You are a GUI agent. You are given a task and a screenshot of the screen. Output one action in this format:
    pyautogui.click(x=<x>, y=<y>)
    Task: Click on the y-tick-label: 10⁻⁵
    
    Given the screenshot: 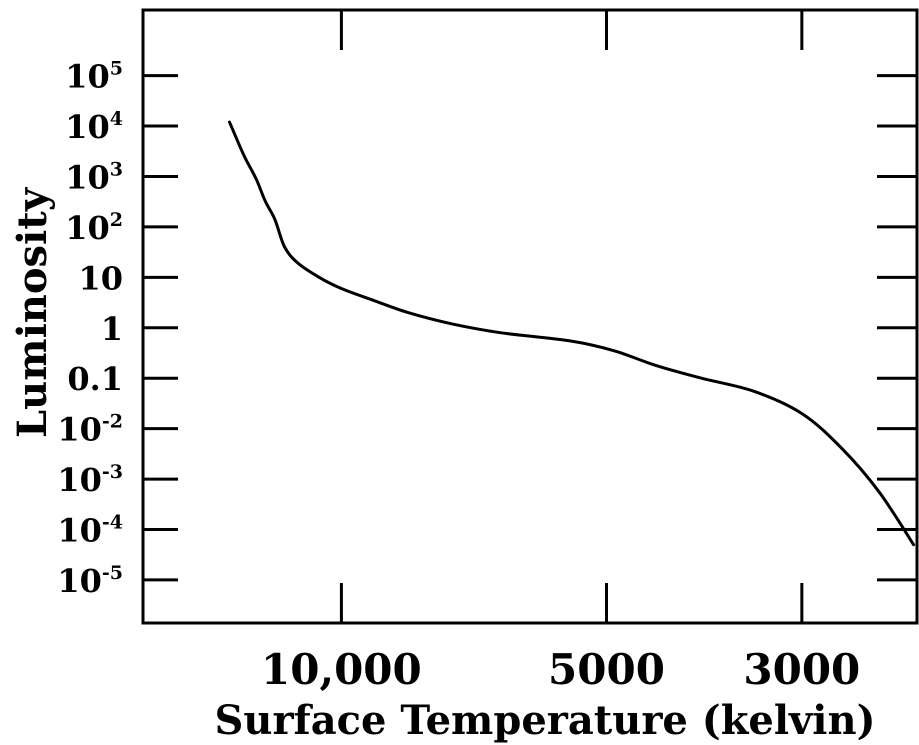 What is the action you would take?
    pyautogui.click(x=90, y=581)
    